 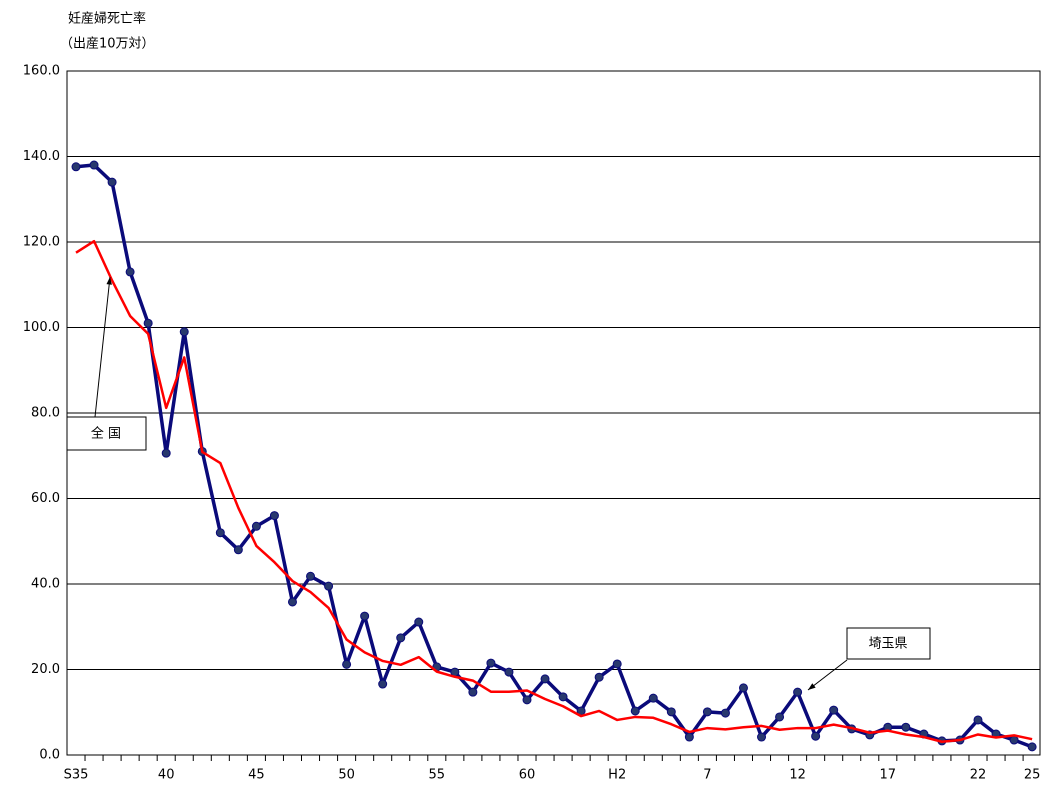 What do you see at coordinates (707, 775) in the screenshot?
I see `x-tick-label: 7` at bounding box center [707, 775].